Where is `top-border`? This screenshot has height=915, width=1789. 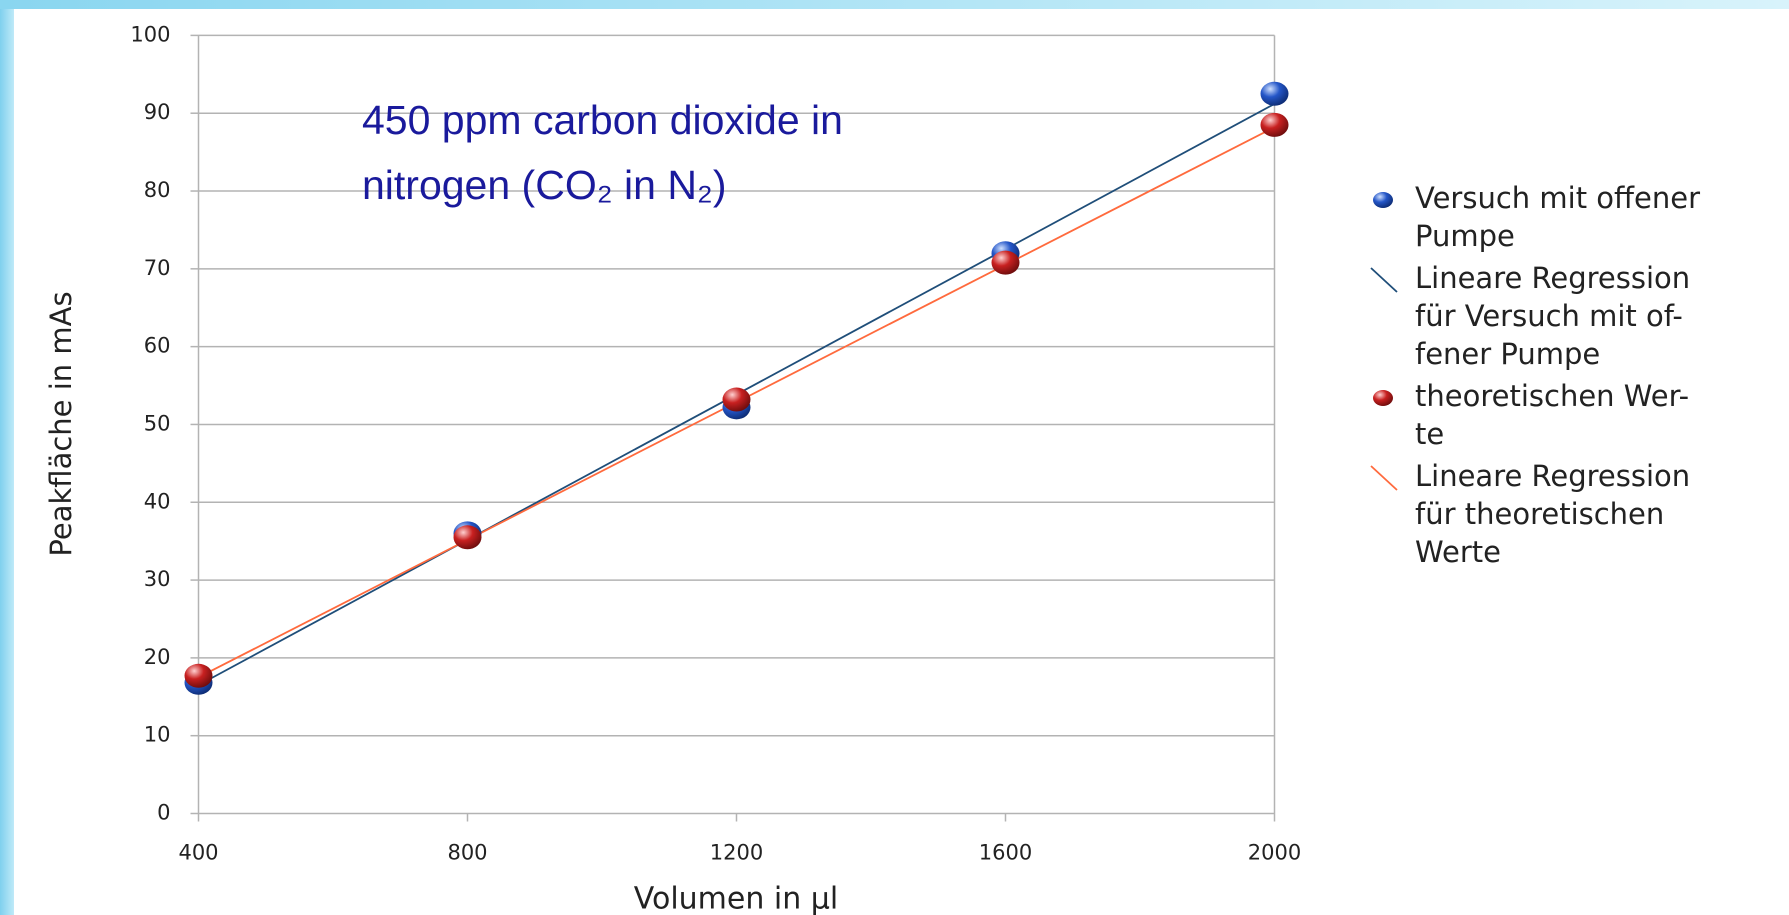
top-border is located at coordinates (894, 4).